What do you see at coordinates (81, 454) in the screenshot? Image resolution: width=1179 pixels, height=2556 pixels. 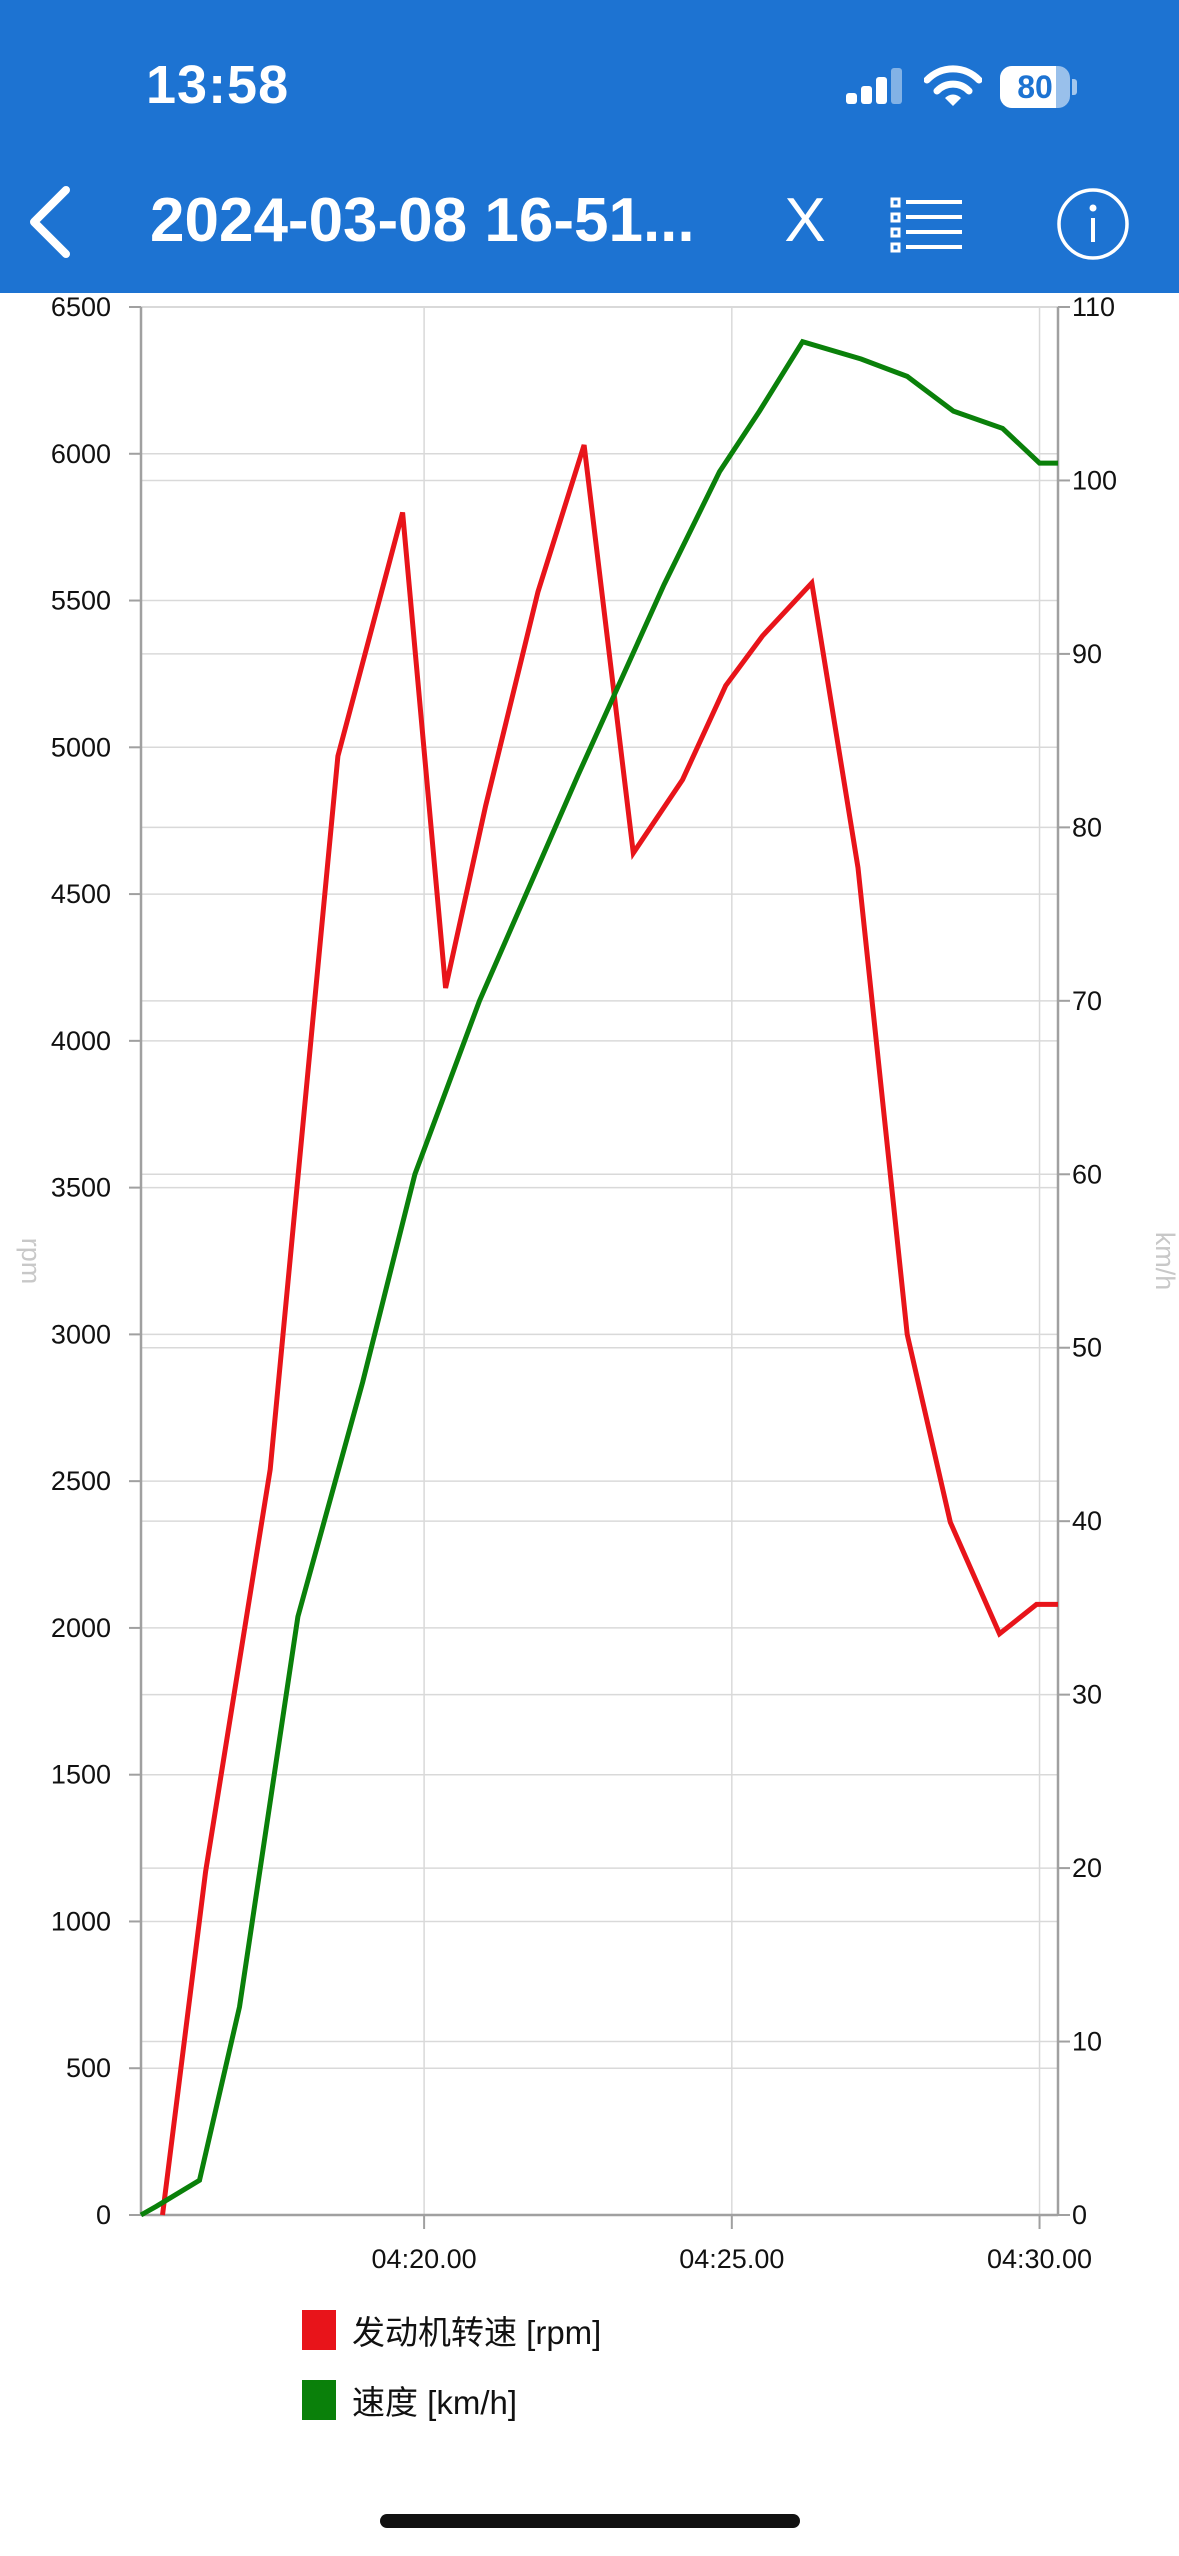 I see `left-tick-label: 6000` at bounding box center [81, 454].